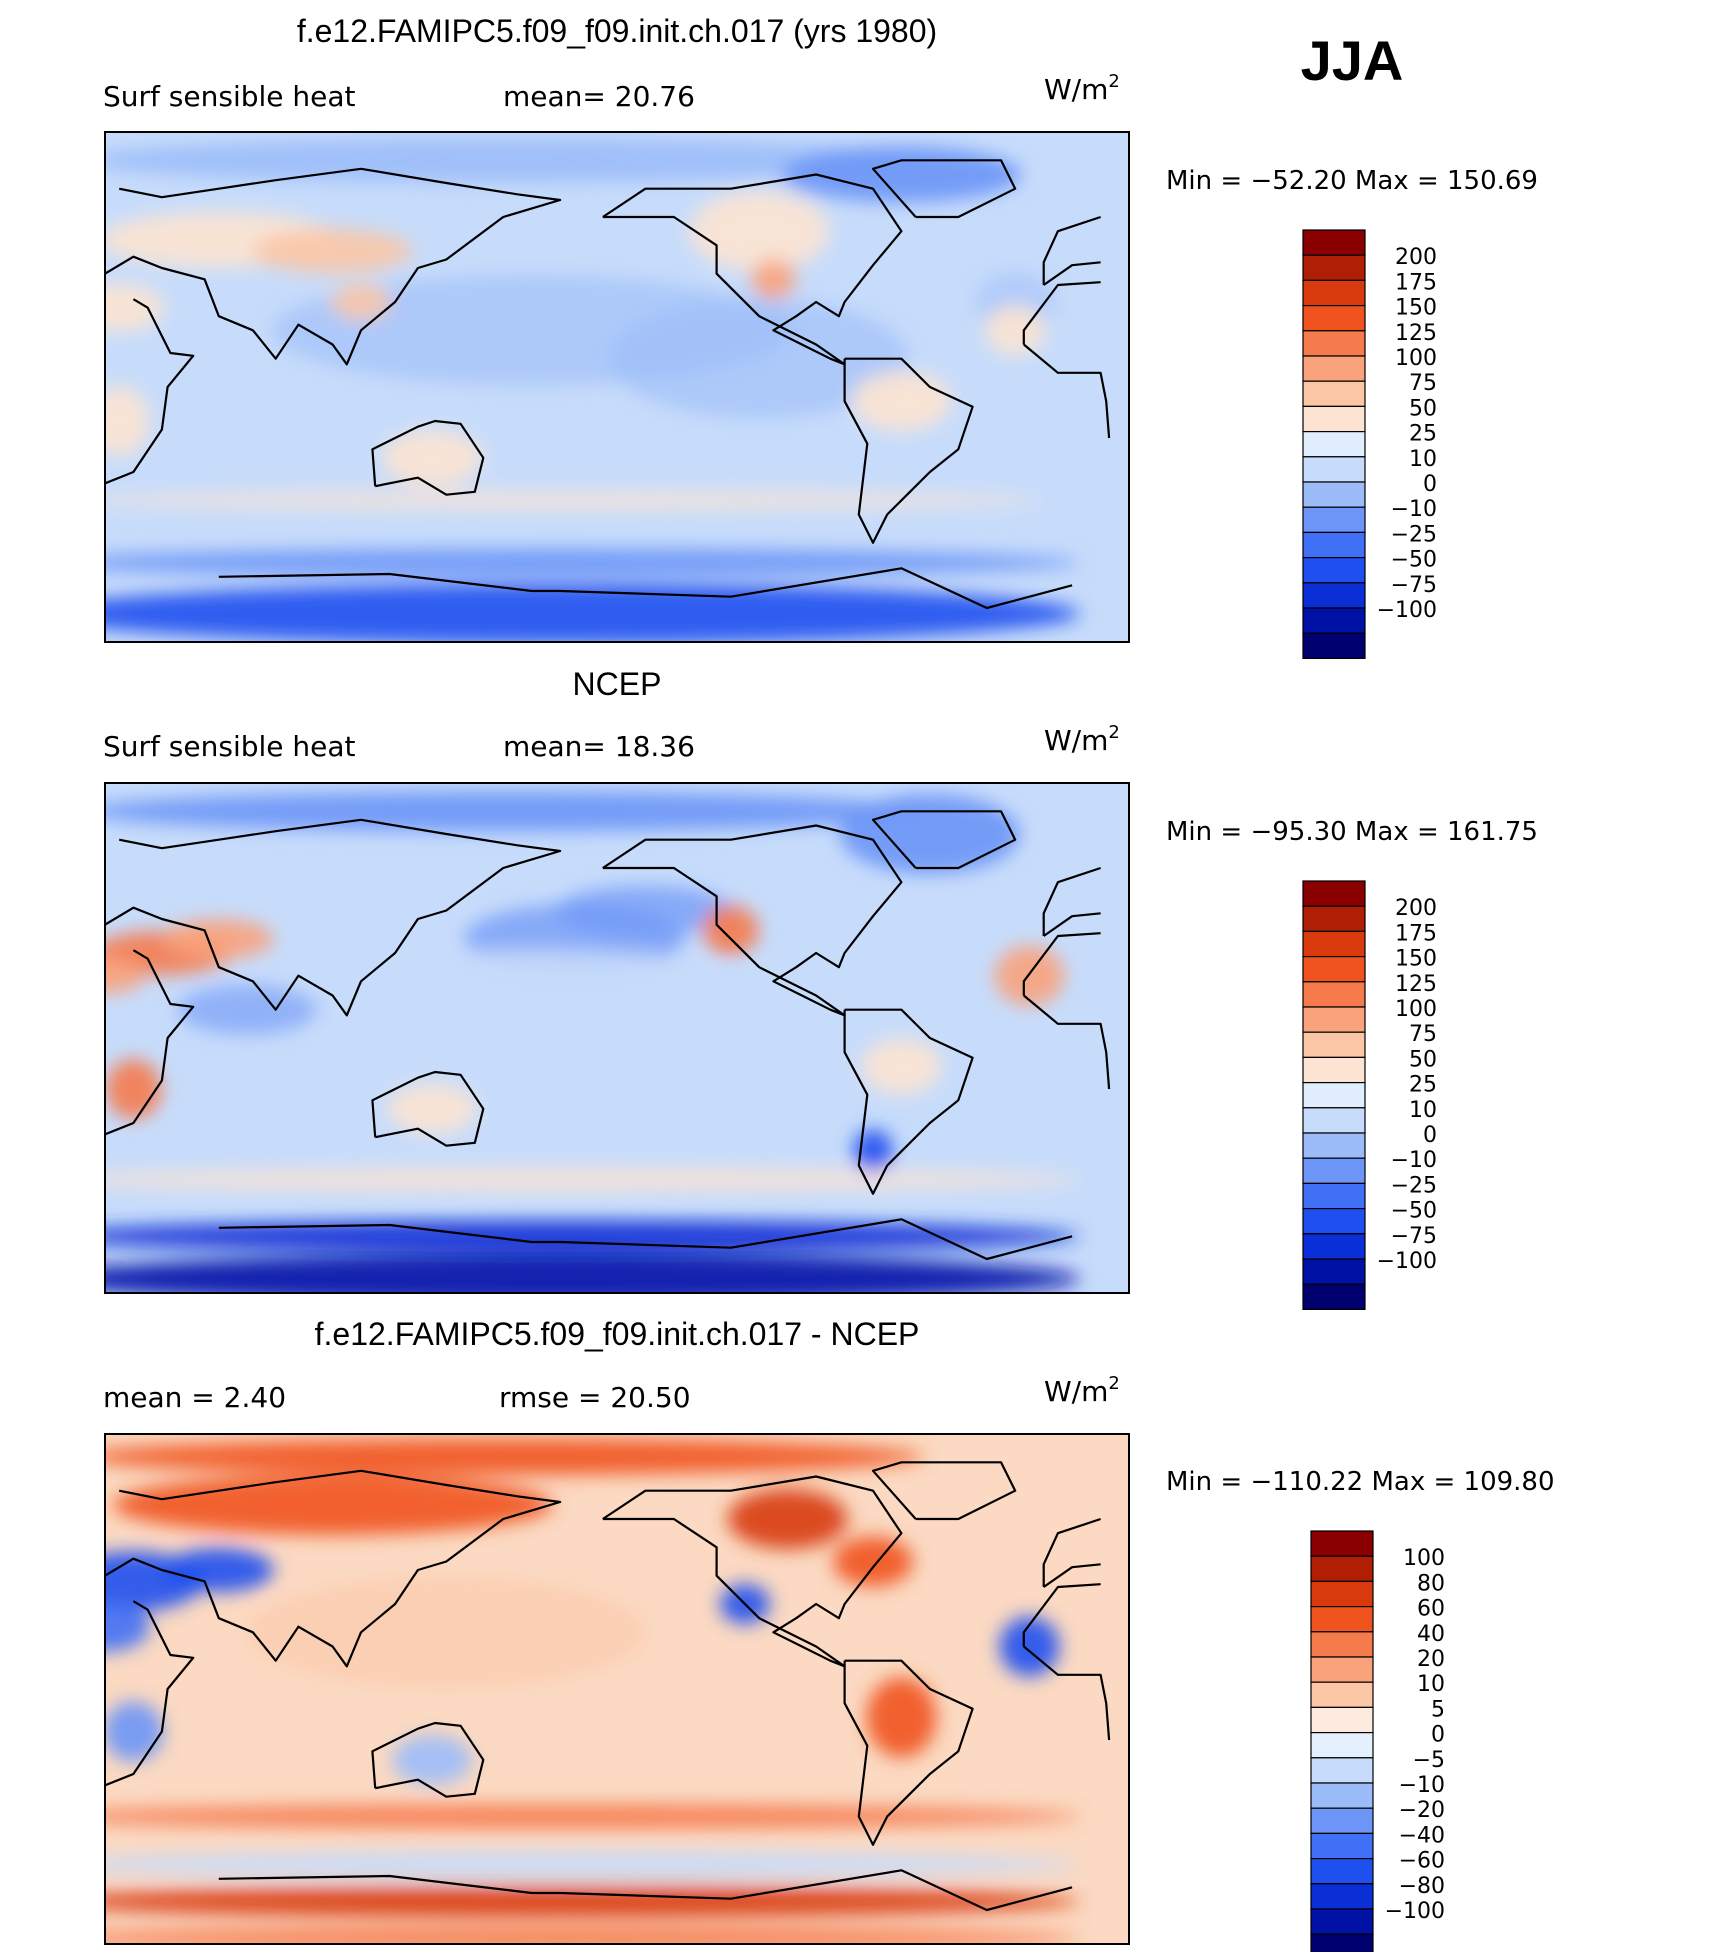 The image size is (1710, 1952). What do you see at coordinates (1423, 383) in the screenshot?
I see `colorbar-tick-label: 75` at bounding box center [1423, 383].